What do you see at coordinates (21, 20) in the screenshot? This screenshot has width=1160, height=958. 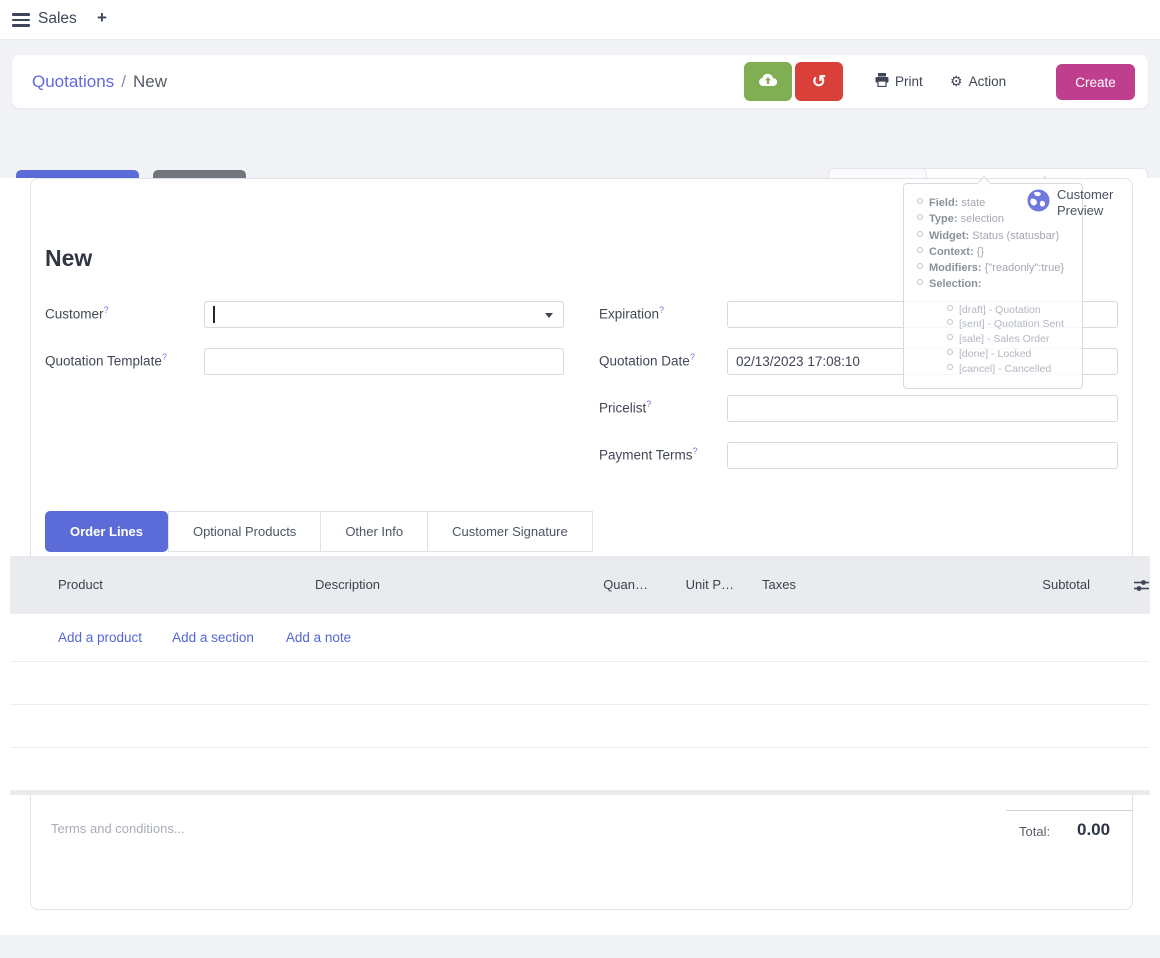 I see `hamburger-menu-icon` at bounding box center [21, 20].